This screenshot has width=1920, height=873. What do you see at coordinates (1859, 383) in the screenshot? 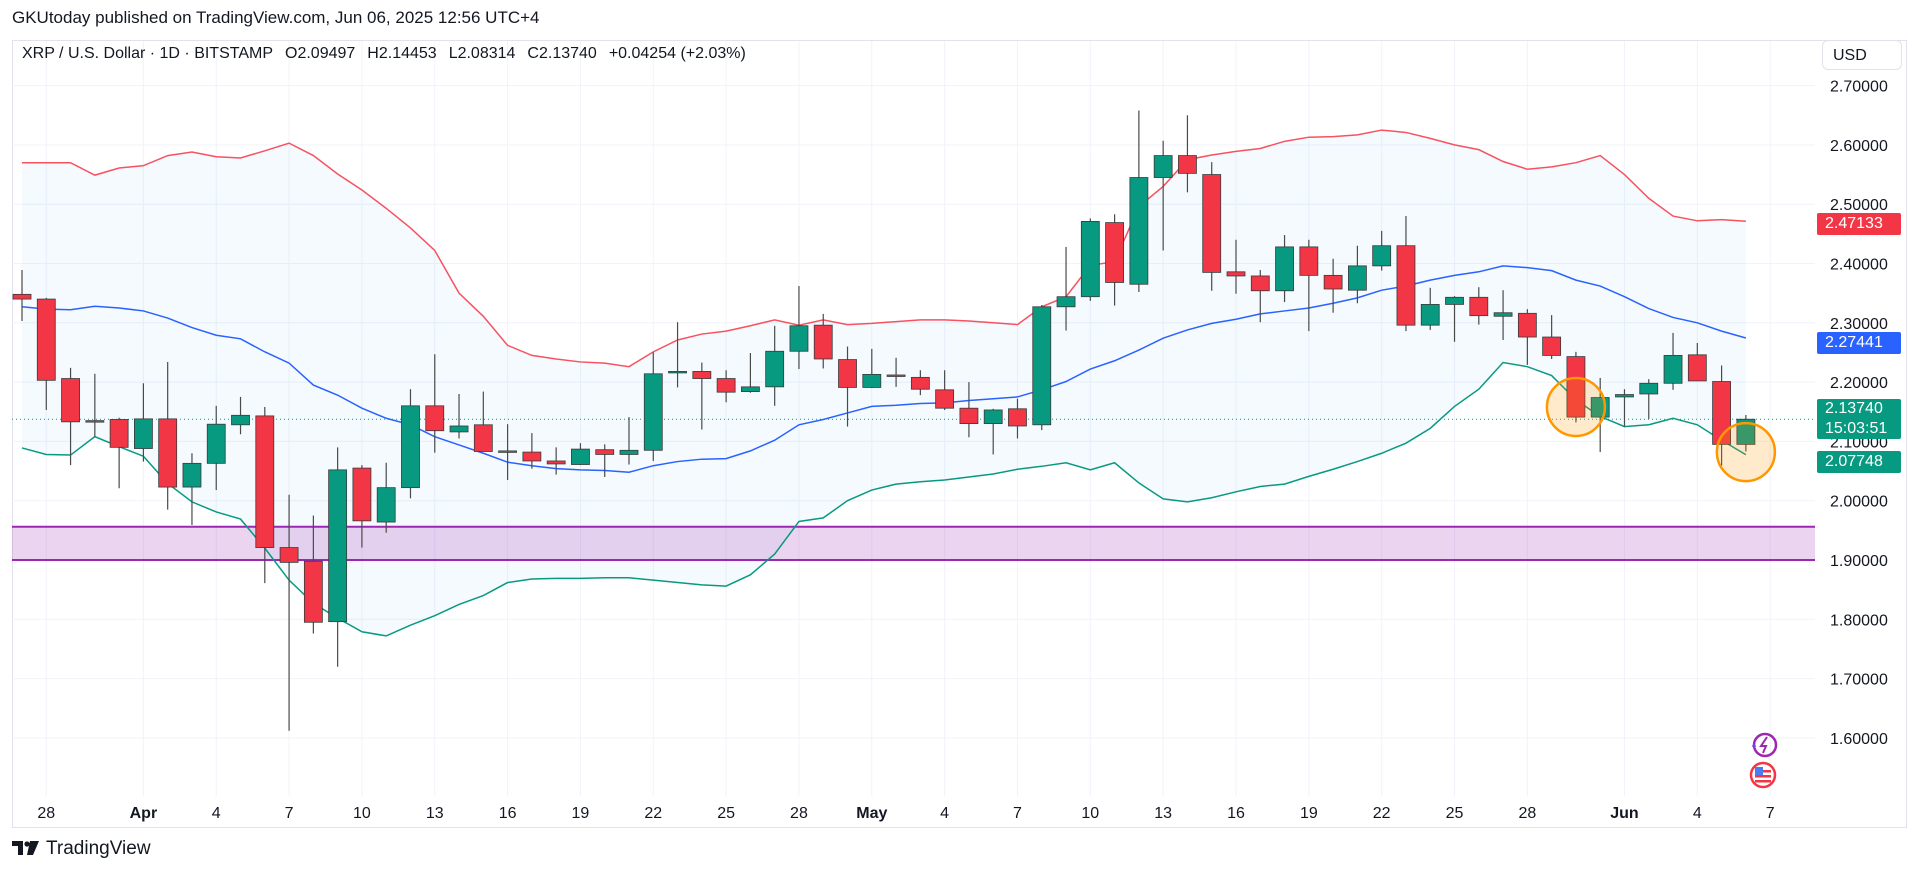
I see `price-tick-label: 2.20000` at bounding box center [1859, 383].